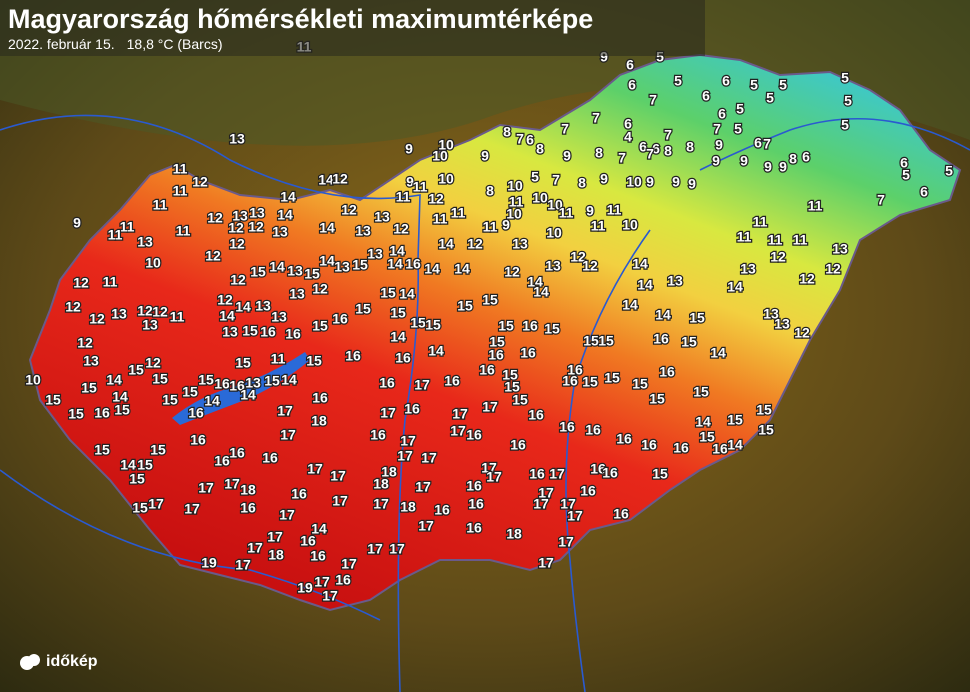  I want to click on subtitle: 2022. február 15. 18,8 °C (Barcs), so click(121, 44).